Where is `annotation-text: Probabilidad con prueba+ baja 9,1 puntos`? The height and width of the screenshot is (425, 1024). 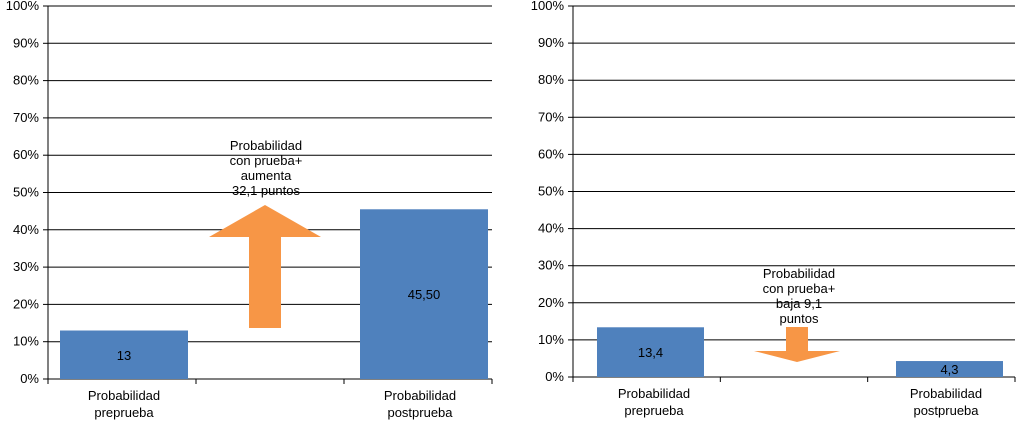 annotation-text: Probabilidad con prueba+ baja 9,1 puntos is located at coordinates (799, 296).